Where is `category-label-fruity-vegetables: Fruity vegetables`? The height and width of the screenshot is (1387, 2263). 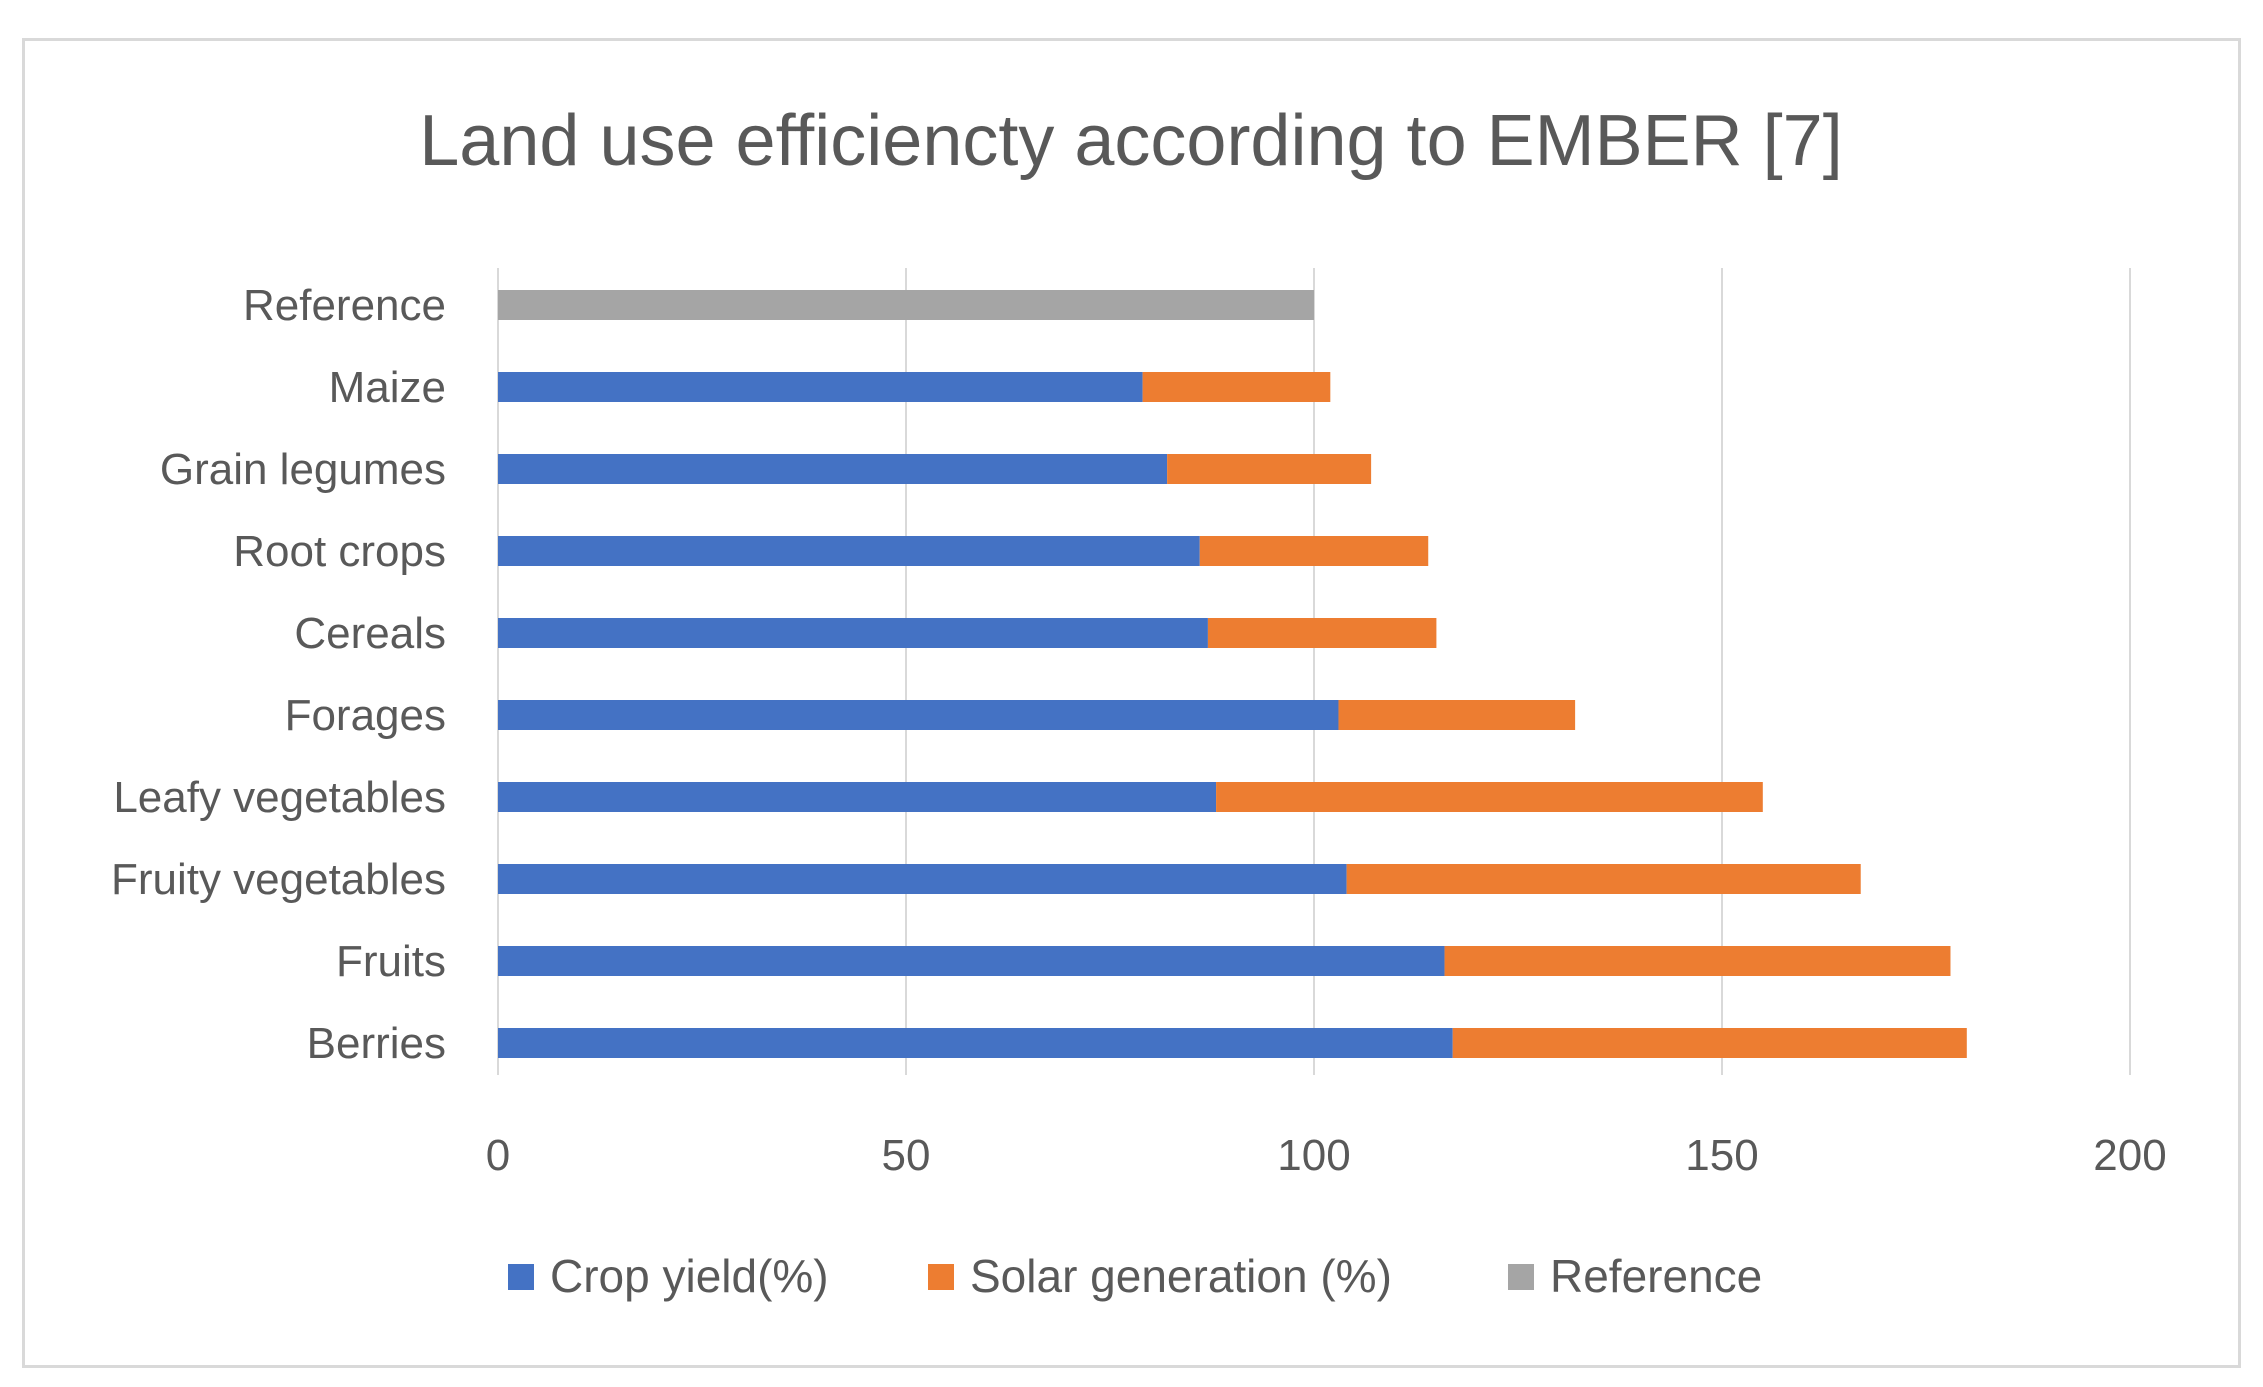 category-label-fruity-vegetables: Fruity vegetables is located at coordinates (278, 879).